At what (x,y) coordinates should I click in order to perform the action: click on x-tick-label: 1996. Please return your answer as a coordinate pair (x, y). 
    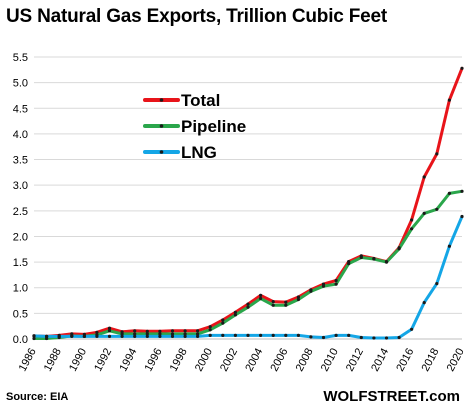
    Looking at the image, I should click on (154, 359).